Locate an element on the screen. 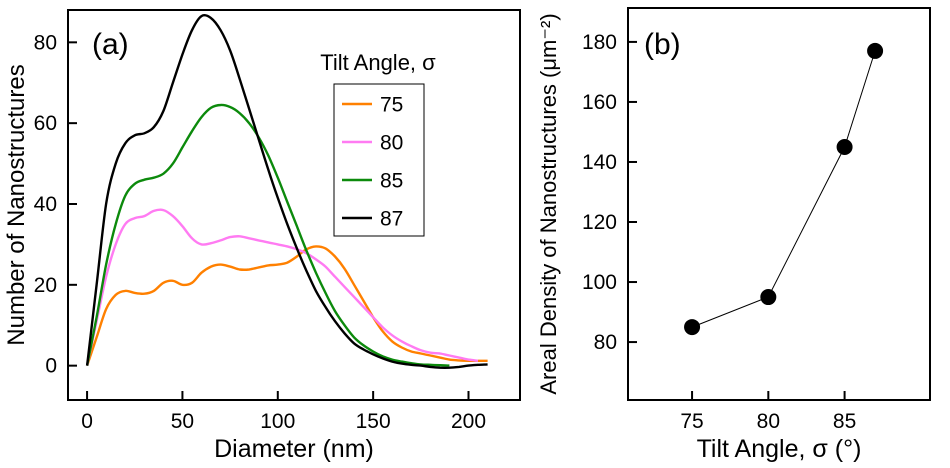 The height and width of the screenshot is (468, 950). svg-text: (b) is located at coordinates (662, 44).